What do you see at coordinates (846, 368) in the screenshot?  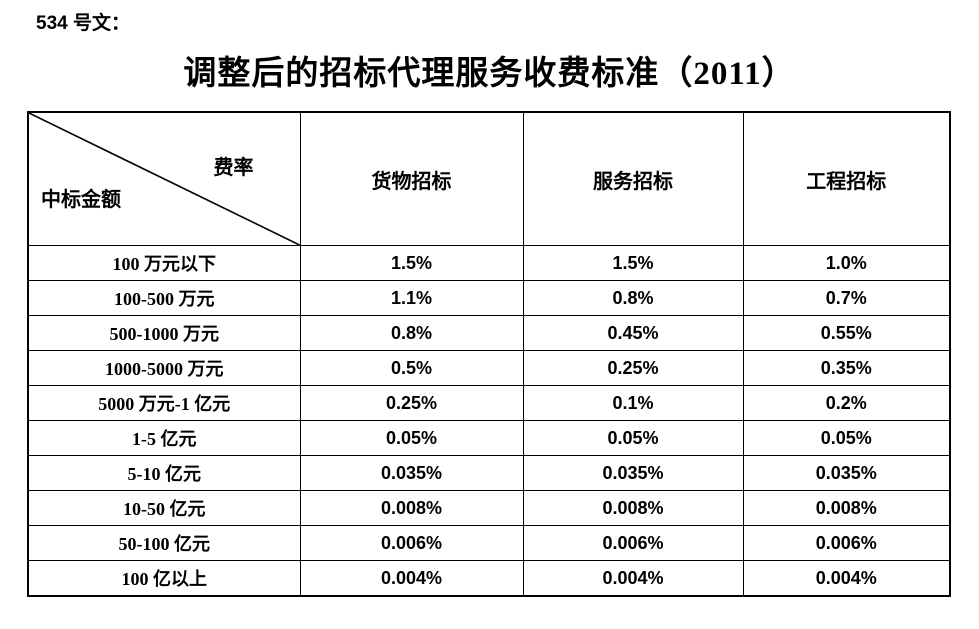 I see `fee-value: 0.35%` at bounding box center [846, 368].